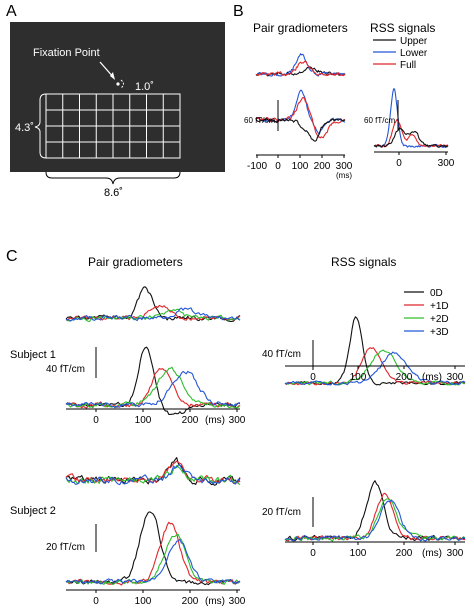  I want to click on s1-right-axis-tick-label: 300, so click(455, 377).